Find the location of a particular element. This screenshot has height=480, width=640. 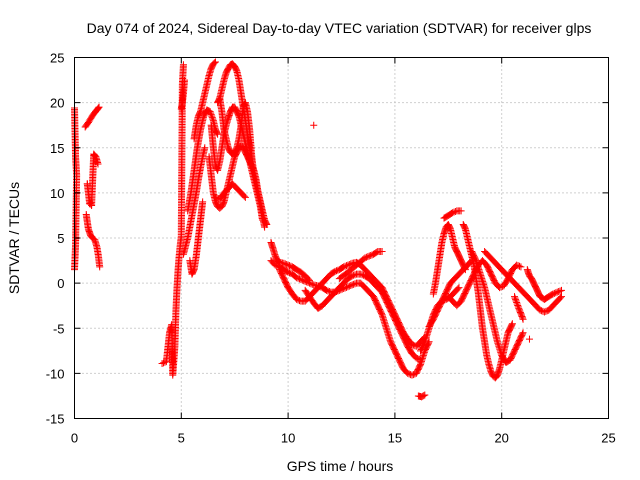

x-tick-label: 0 is located at coordinates (74, 438).